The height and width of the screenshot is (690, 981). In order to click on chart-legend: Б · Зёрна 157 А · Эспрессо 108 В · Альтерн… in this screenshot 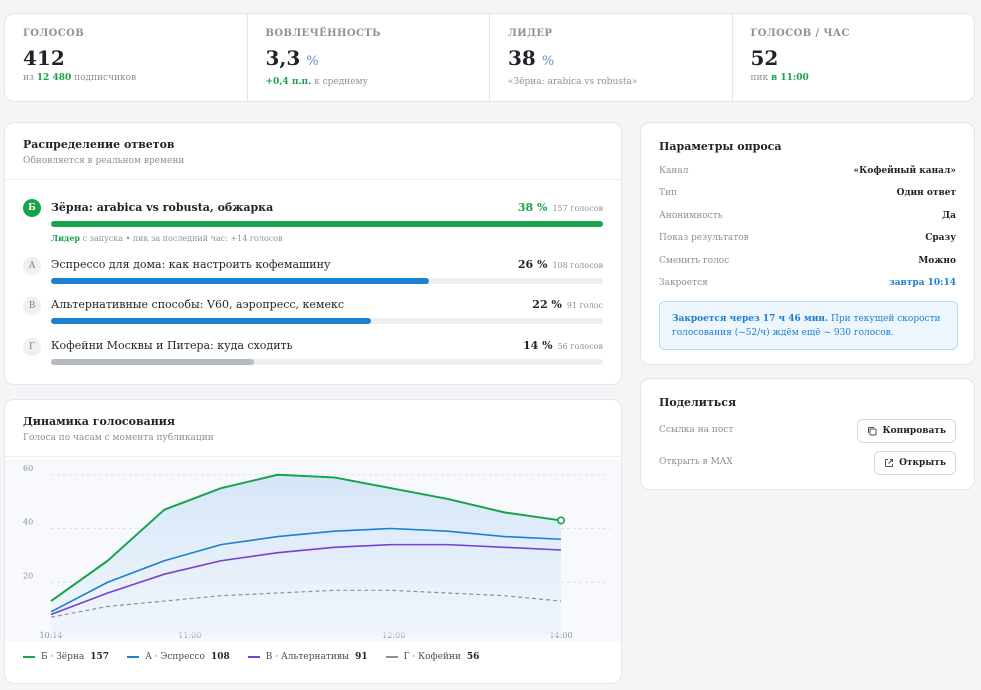, I will do `click(251, 657)`.